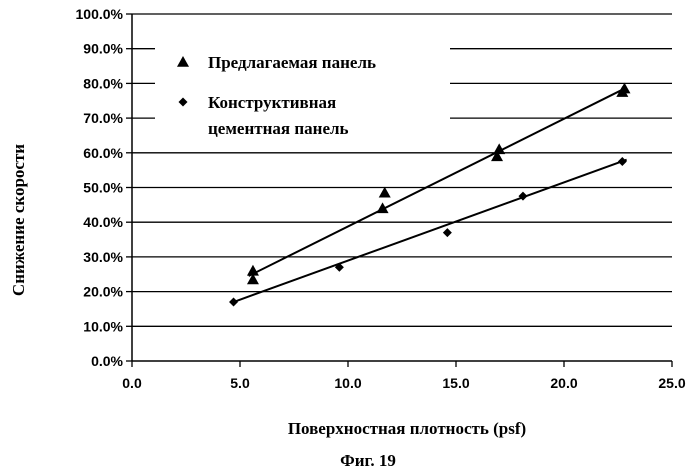 The width and height of the screenshot is (699, 475). Describe the element at coordinates (103, 153) in the screenshot. I see `y-tick-label: 60.0%` at that location.